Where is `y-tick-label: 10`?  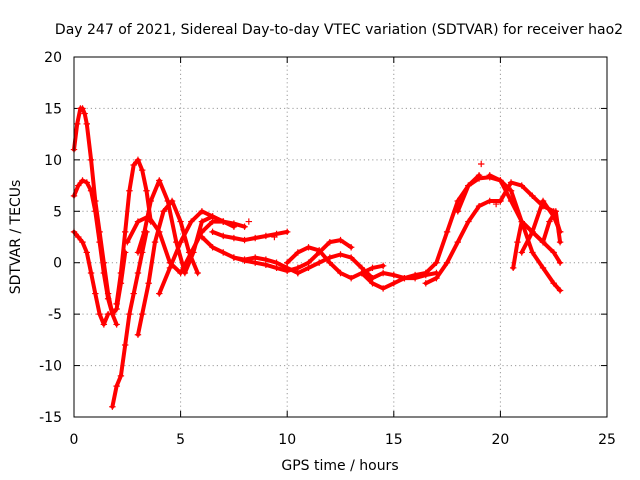
y-tick-label: 10 is located at coordinates (53, 161).